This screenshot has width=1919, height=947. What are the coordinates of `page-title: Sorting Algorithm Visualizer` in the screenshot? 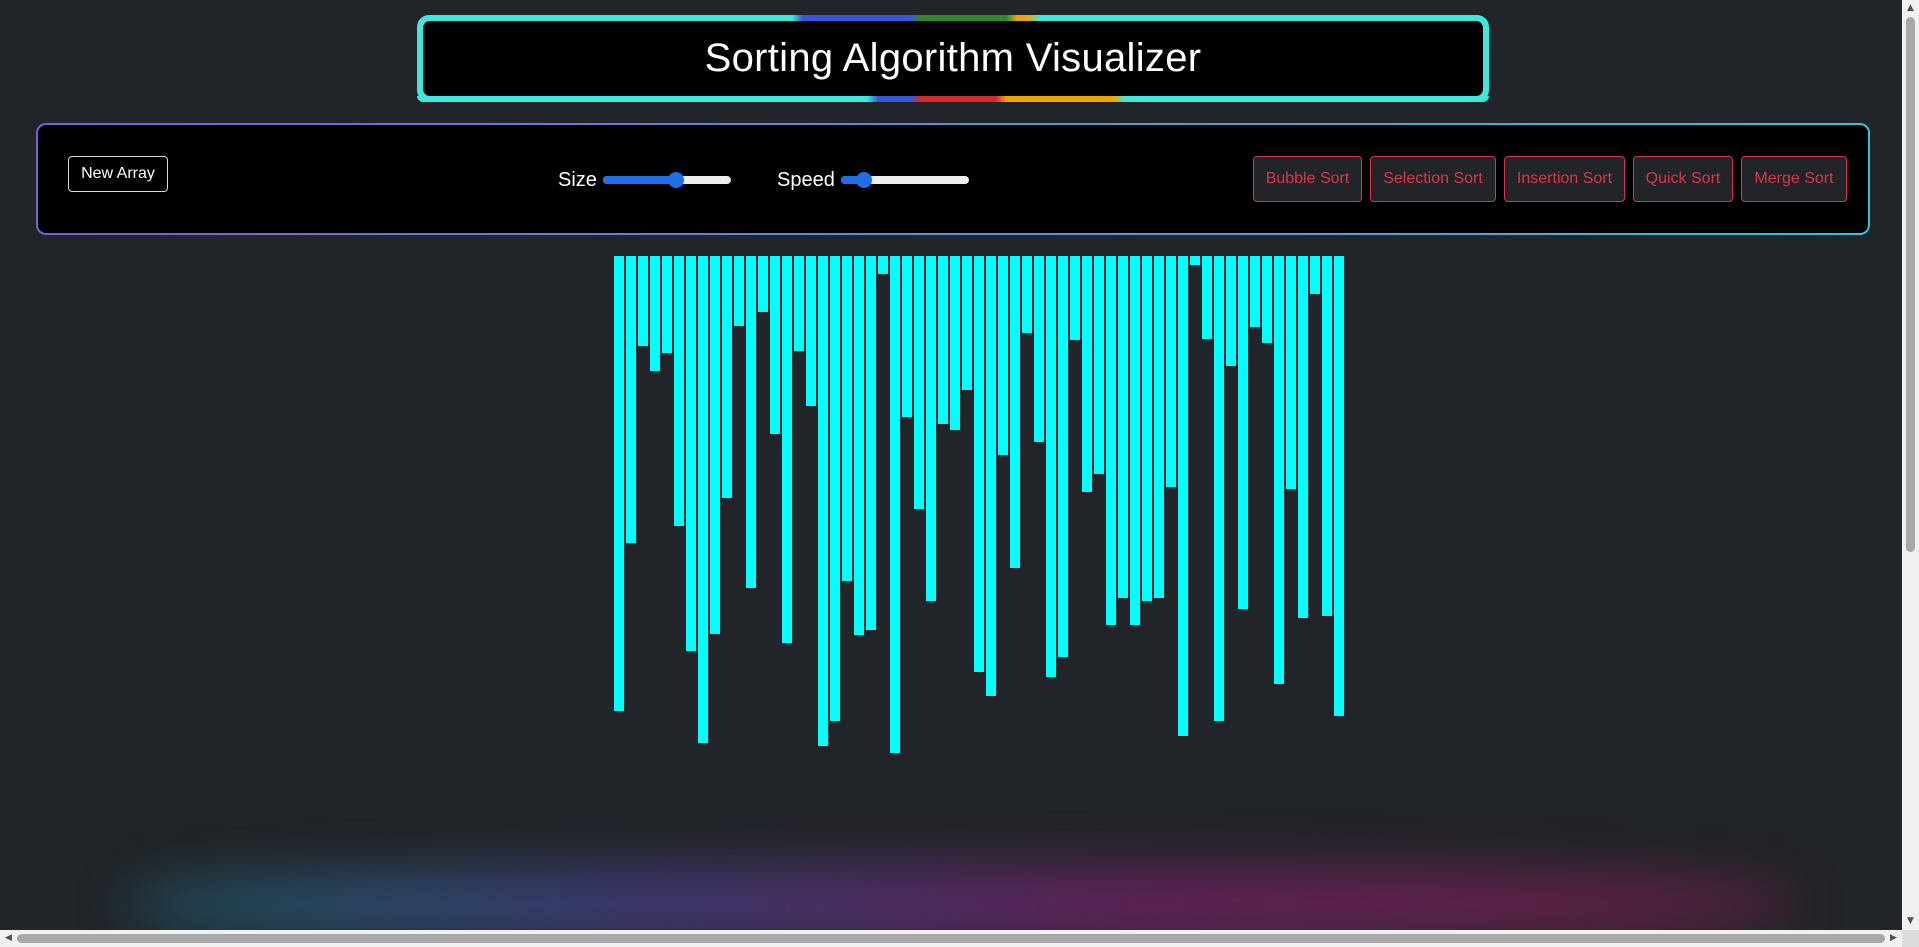 It's located at (953, 58).